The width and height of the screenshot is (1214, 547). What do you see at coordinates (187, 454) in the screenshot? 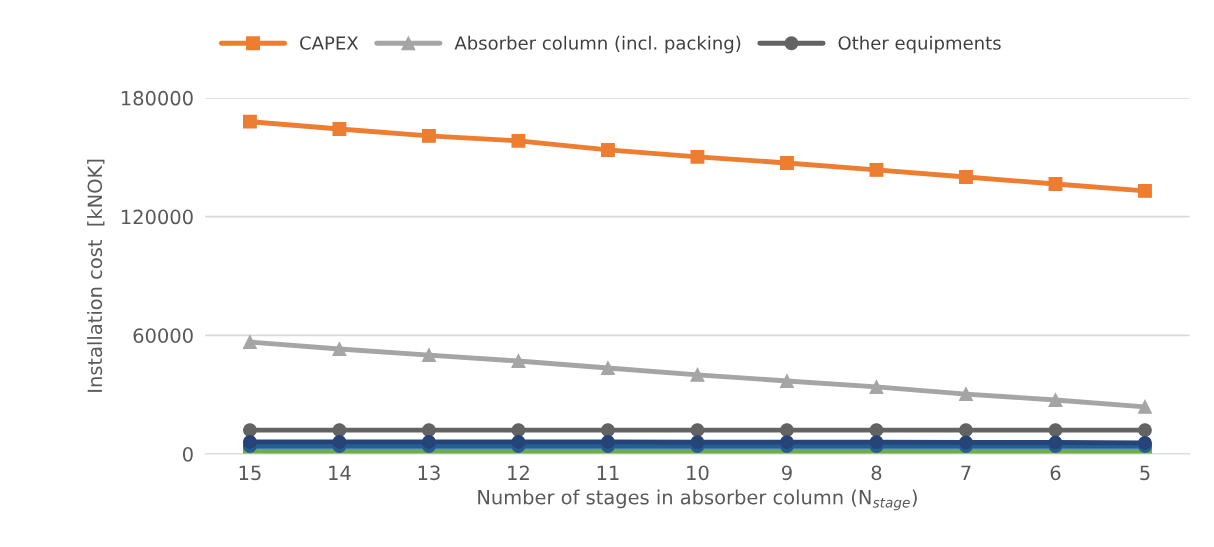
I see `y-tick-label: 0` at bounding box center [187, 454].